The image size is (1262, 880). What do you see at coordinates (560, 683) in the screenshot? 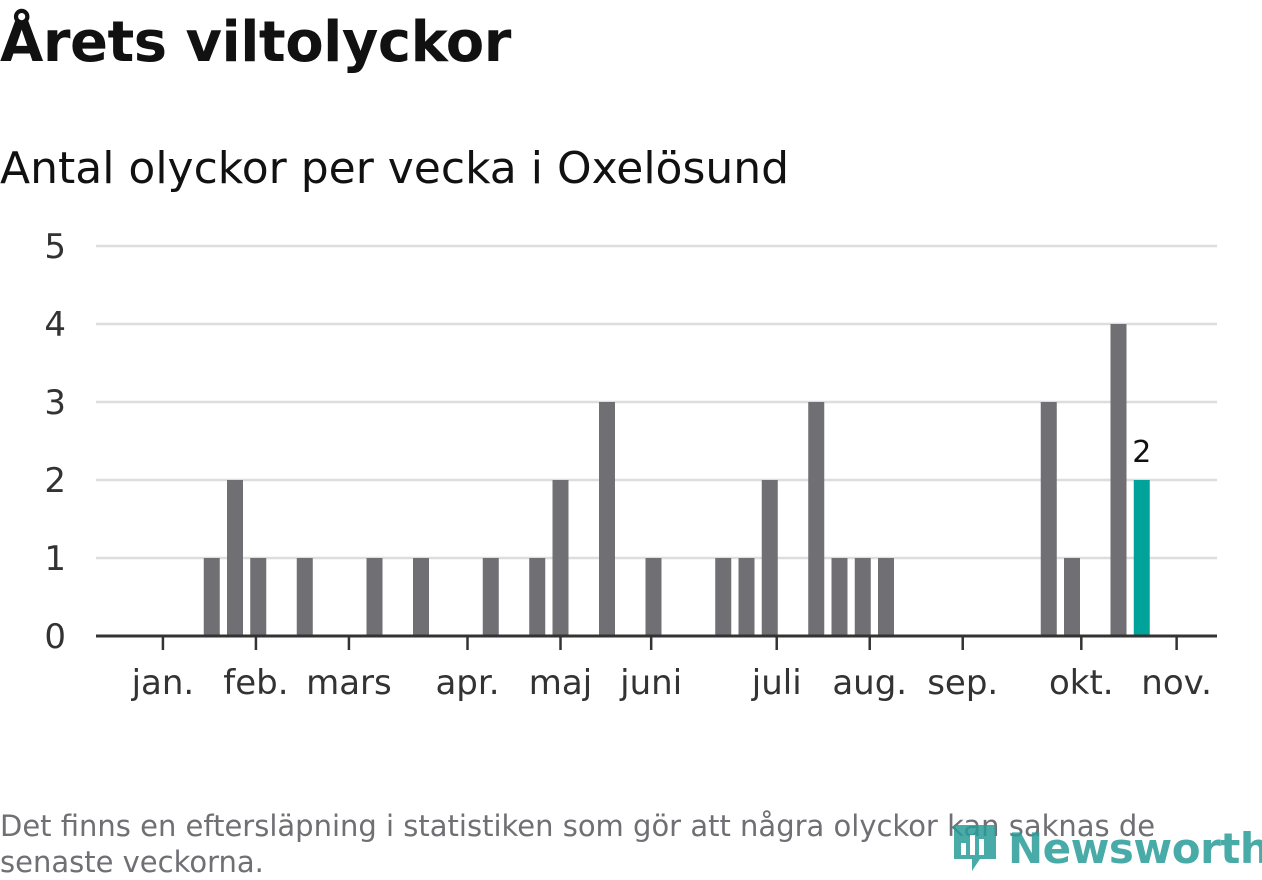
I see `x-tick-label: maj` at bounding box center [560, 683].